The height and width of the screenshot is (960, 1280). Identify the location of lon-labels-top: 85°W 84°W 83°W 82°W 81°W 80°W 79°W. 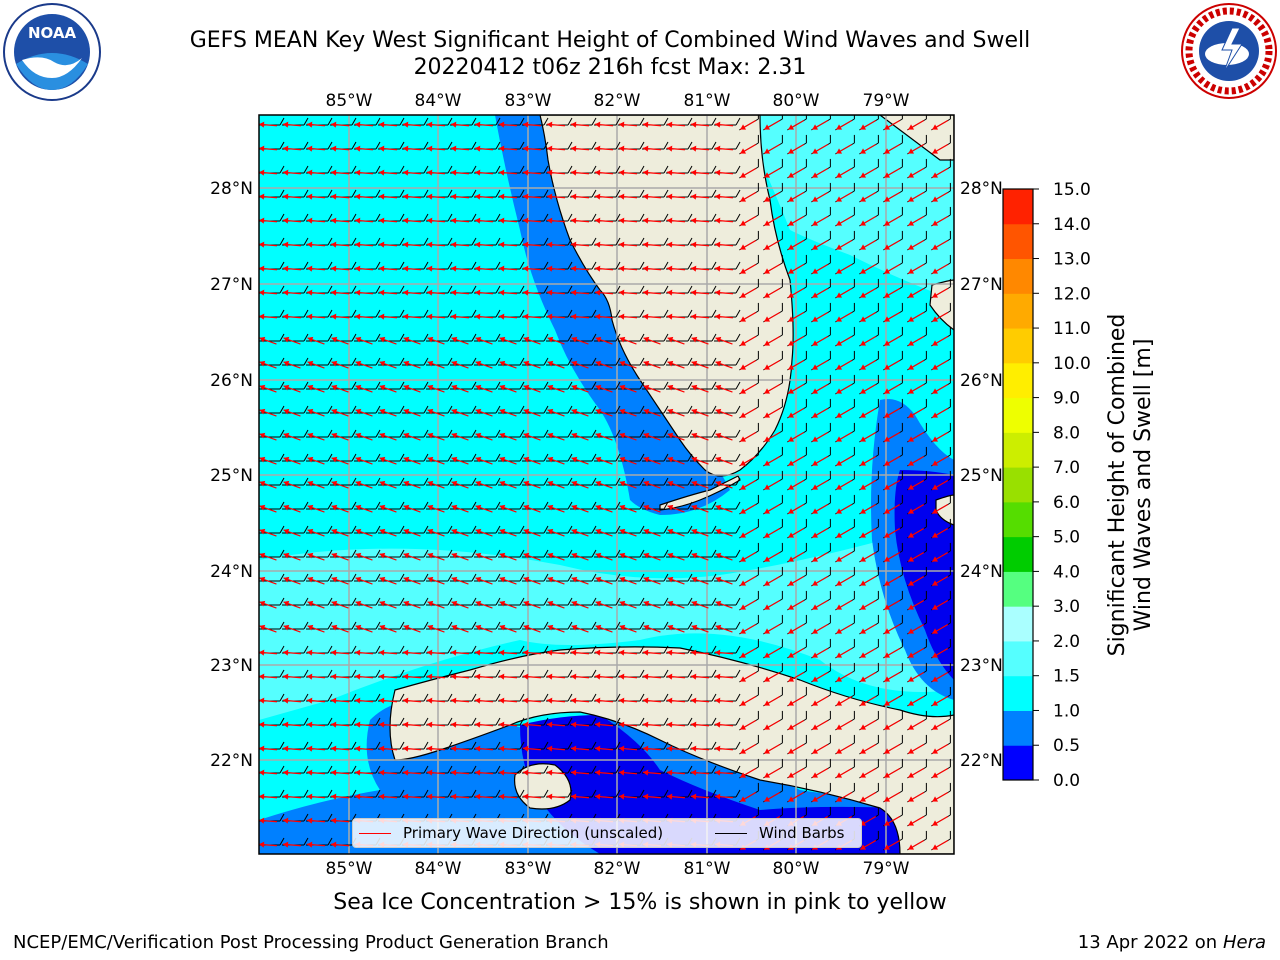
(618, 101).